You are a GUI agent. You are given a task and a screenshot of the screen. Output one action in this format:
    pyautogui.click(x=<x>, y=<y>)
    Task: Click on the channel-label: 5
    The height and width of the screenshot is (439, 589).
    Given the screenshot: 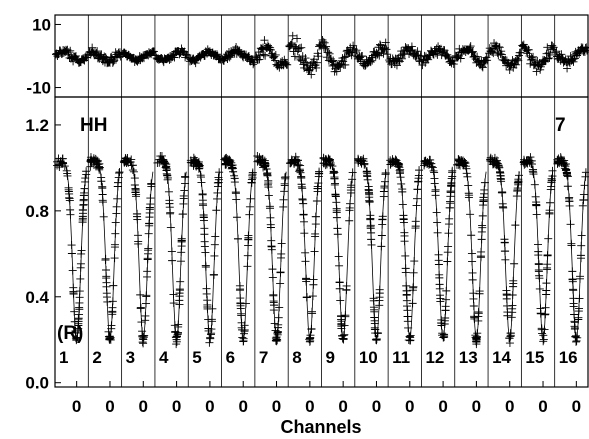 What is the action you would take?
    pyautogui.click(x=196, y=357)
    